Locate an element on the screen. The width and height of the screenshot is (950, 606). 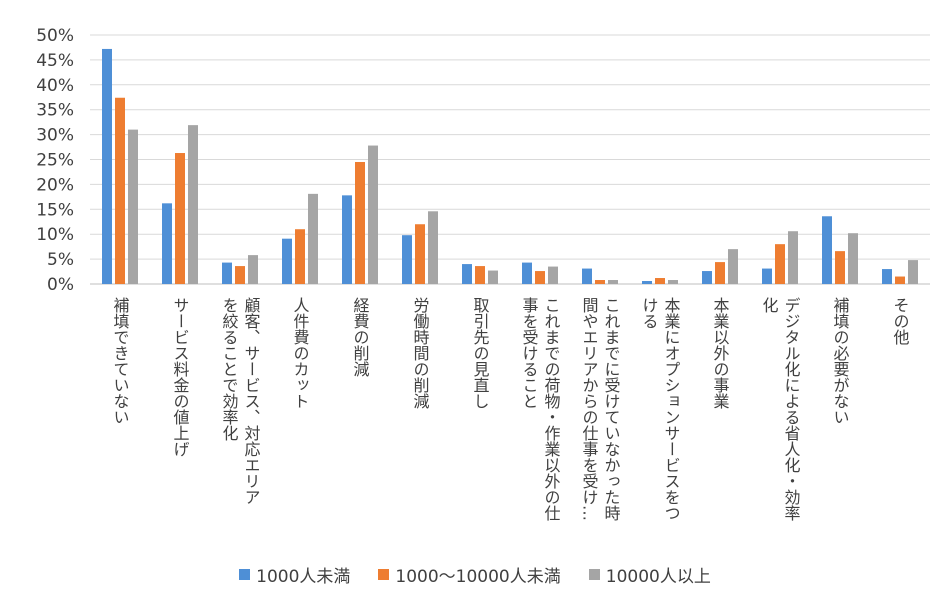
x-category-label: これまでの荷物・作業以外の仕 is located at coordinates (551, 409).